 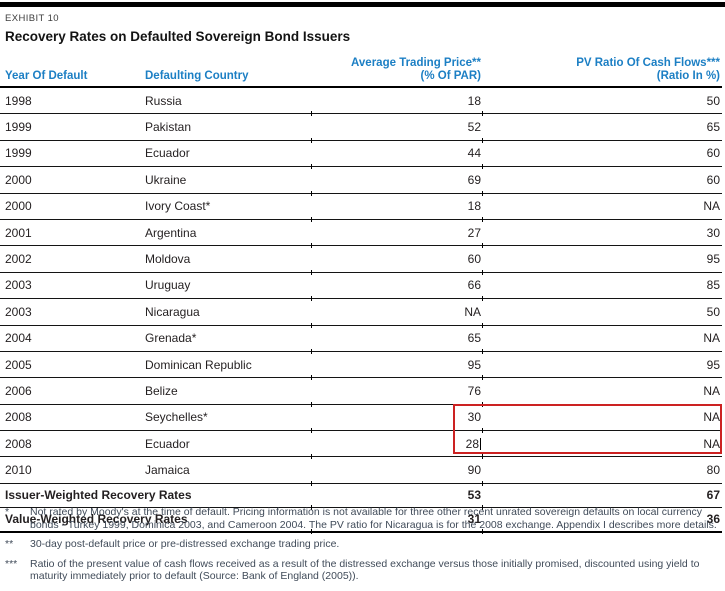 What do you see at coordinates (450, 76) in the screenshot?
I see `column-header-price-line2: (% Of PAR)` at bounding box center [450, 76].